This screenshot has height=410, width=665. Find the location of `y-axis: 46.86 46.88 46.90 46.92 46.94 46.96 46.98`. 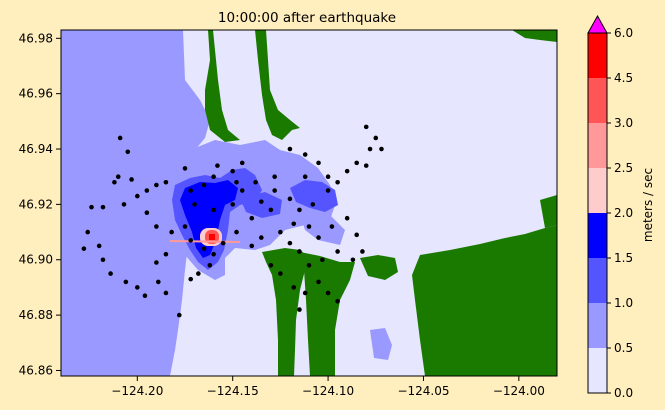

y-axis: 46.86 46.88 46.90 46.92 46.94 46.96 46.98 is located at coordinates (40, 204).